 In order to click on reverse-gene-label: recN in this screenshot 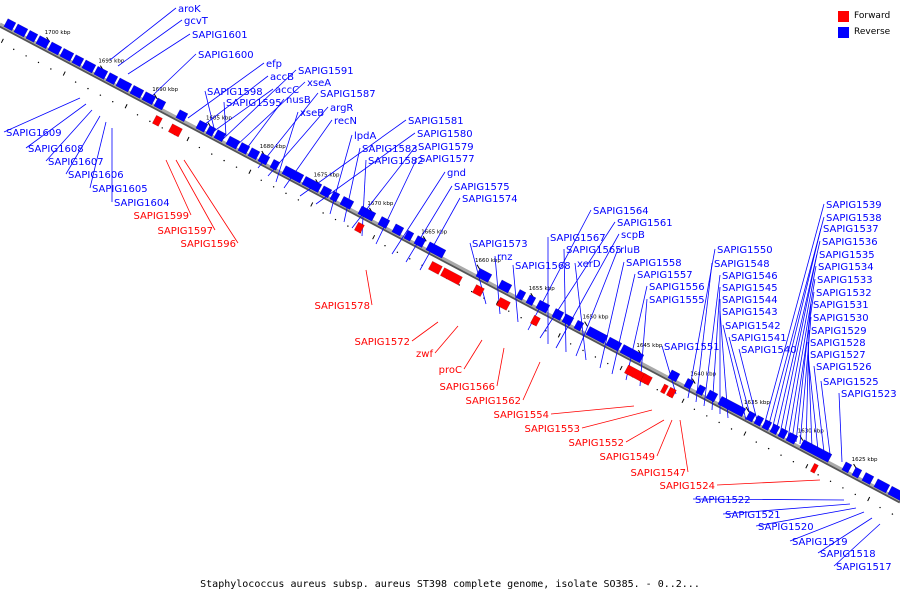, I will do `click(345, 121)`.